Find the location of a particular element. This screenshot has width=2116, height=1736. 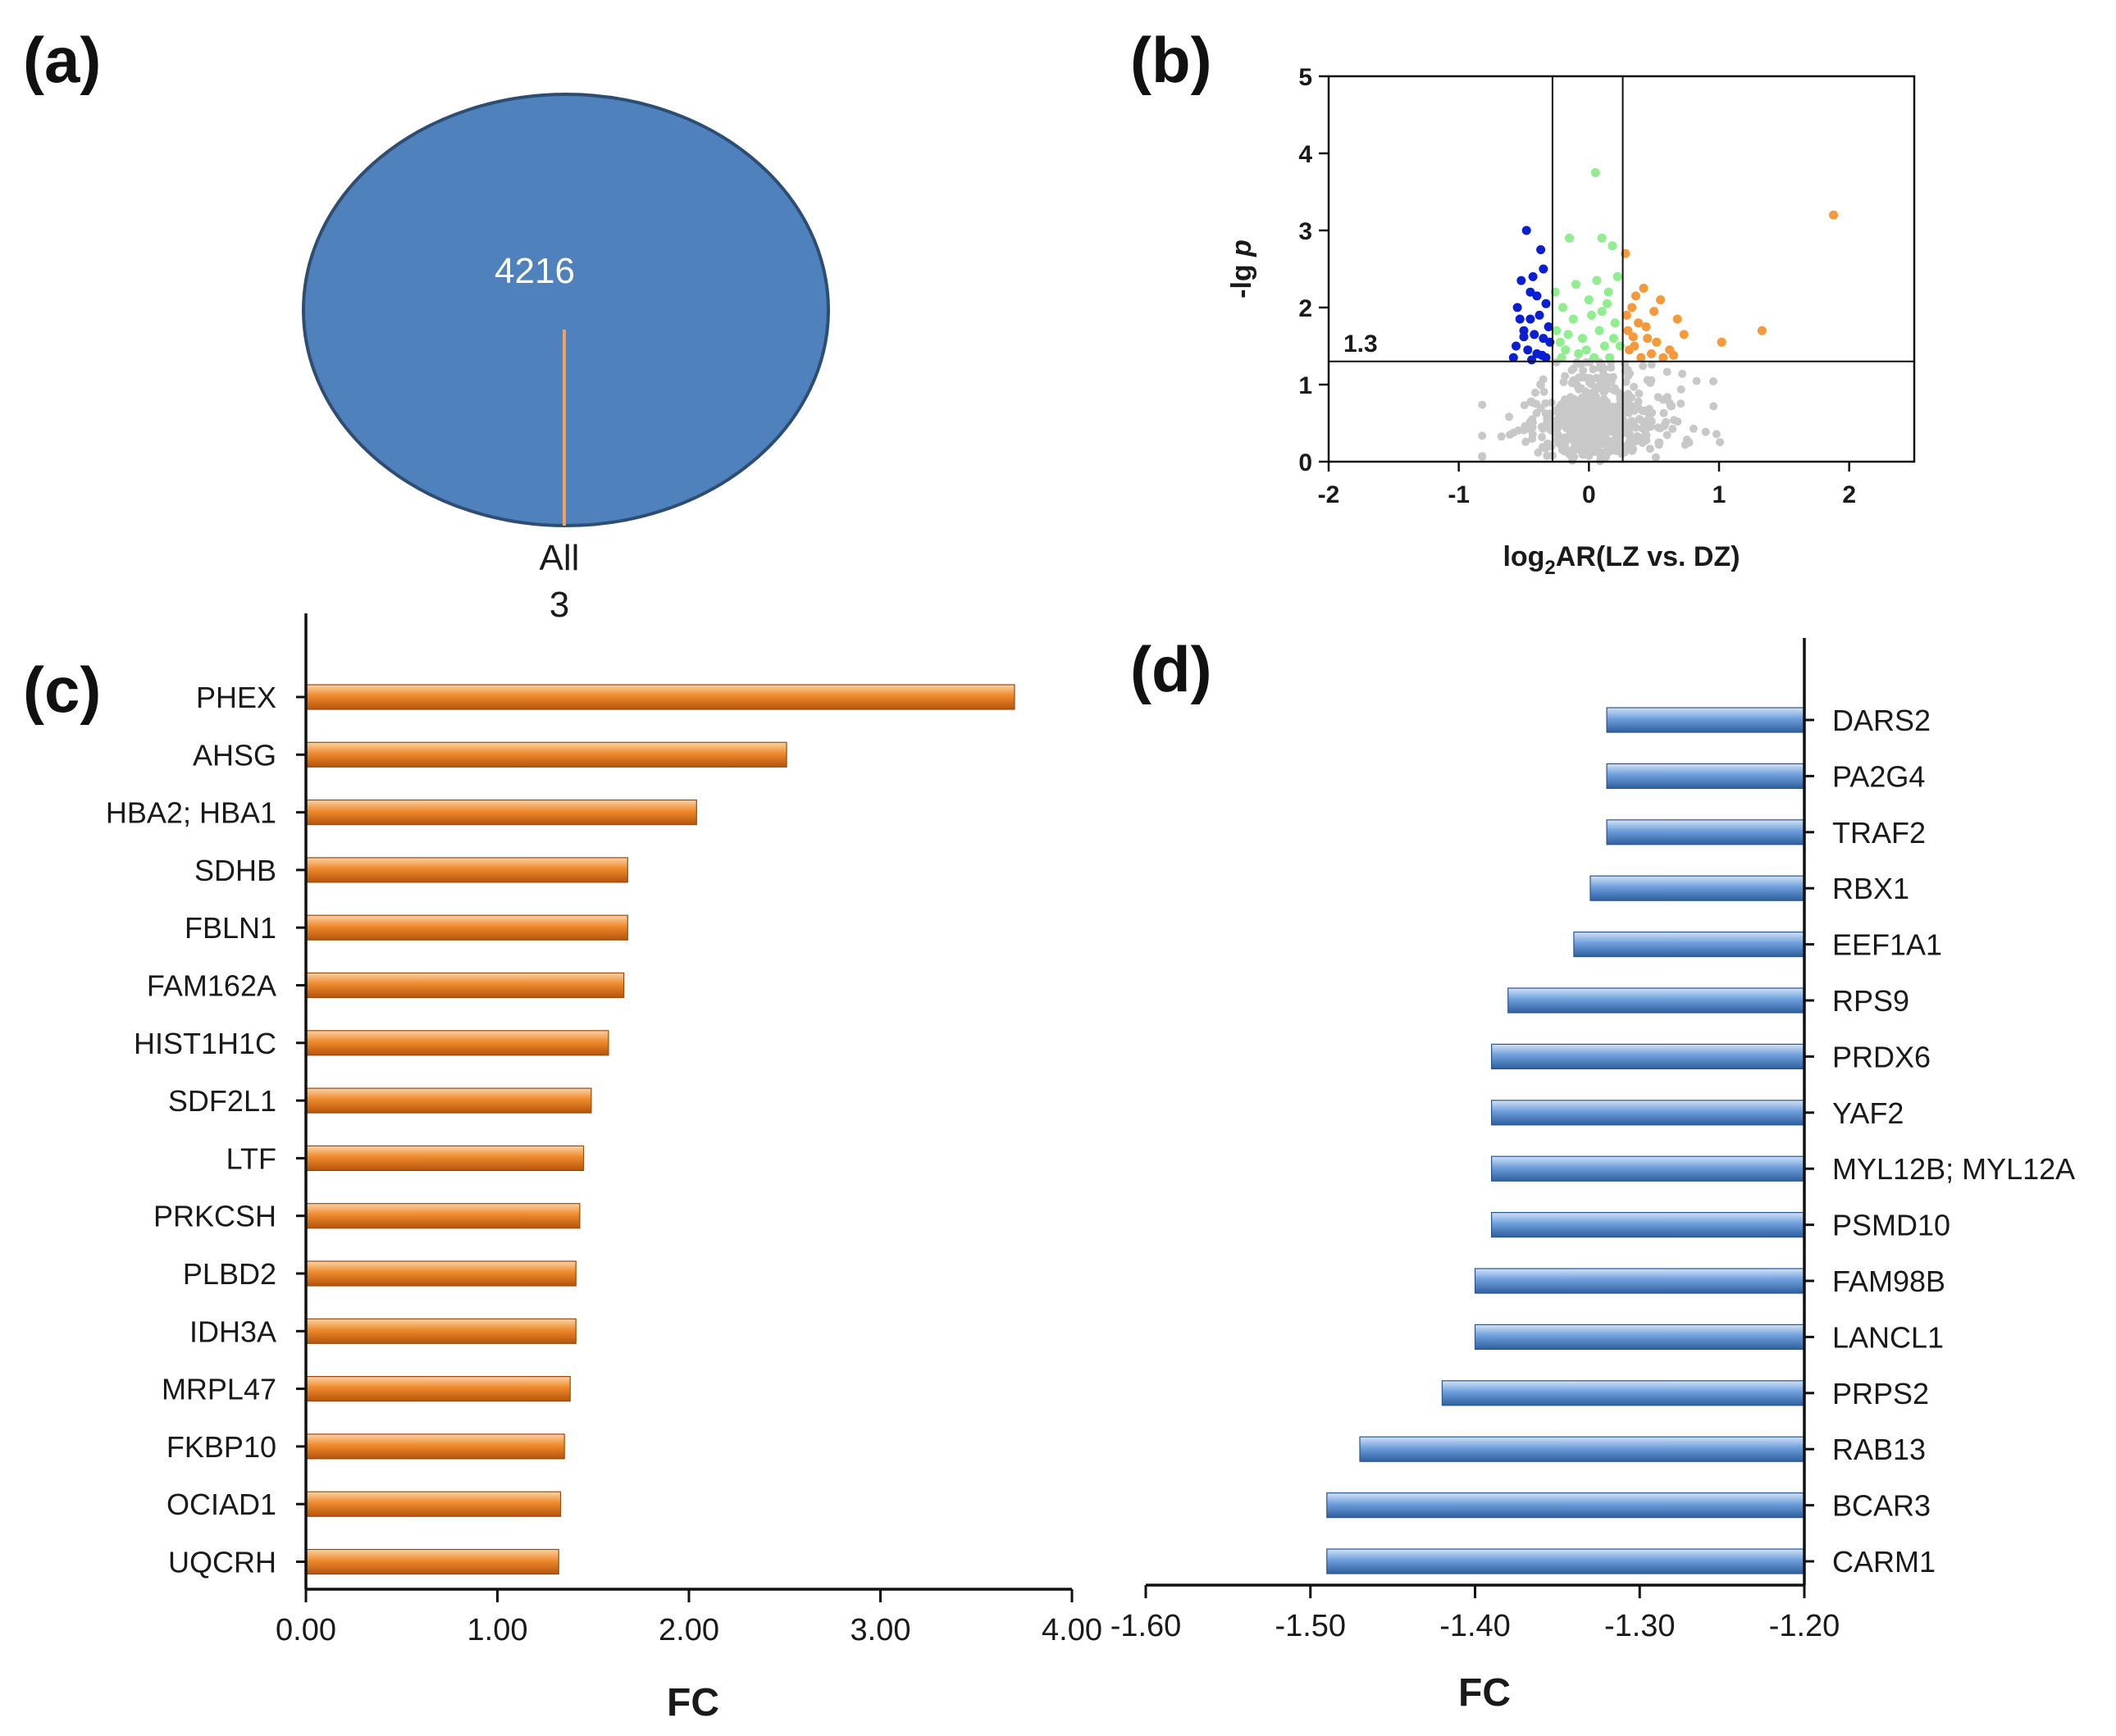

d-category-label: PA2G4 is located at coordinates (1878, 776).